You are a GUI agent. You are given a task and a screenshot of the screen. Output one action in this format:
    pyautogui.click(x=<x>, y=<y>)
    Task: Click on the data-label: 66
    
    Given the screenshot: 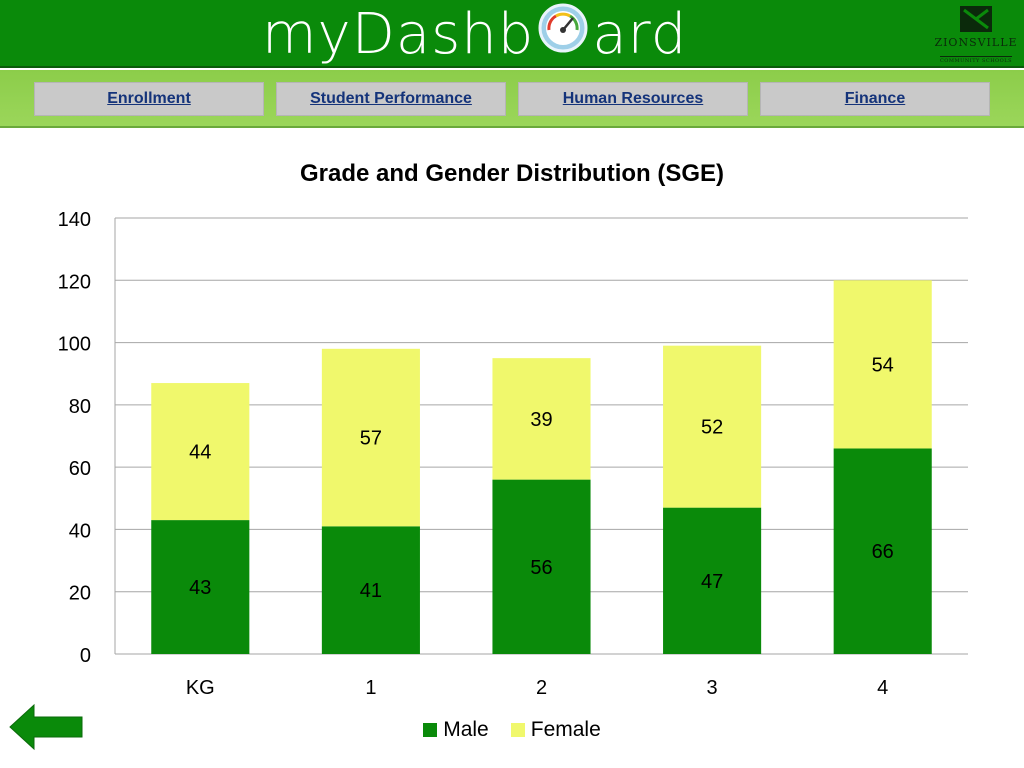 What is the action you would take?
    pyautogui.click(x=883, y=552)
    